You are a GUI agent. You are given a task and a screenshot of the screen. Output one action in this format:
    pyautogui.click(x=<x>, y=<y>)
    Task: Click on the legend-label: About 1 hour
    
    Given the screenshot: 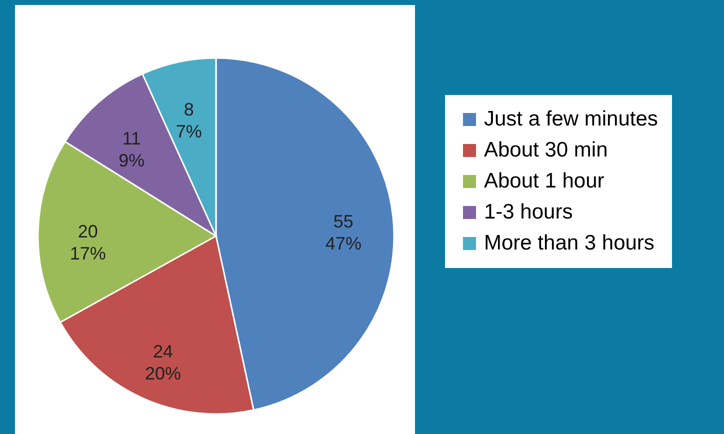 What is the action you would take?
    pyautogui.click(x=544, y=181)
    